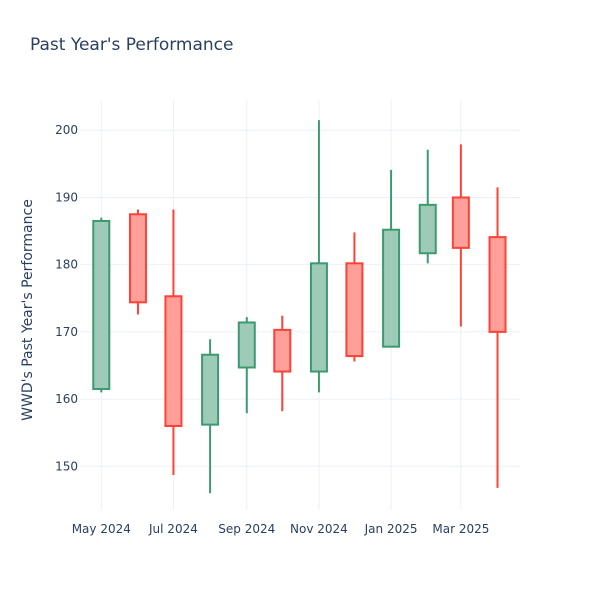 This screenshot has width=600, height=600. I want to click on x-tick-label: May 2024, so click(101, 529).